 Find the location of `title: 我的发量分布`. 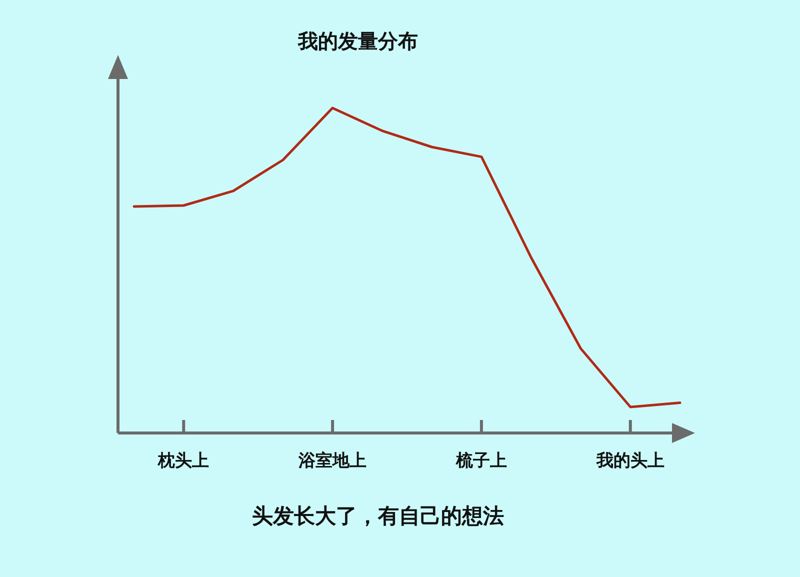

title: 我的发量分布 is located at coordinates (358, 41).